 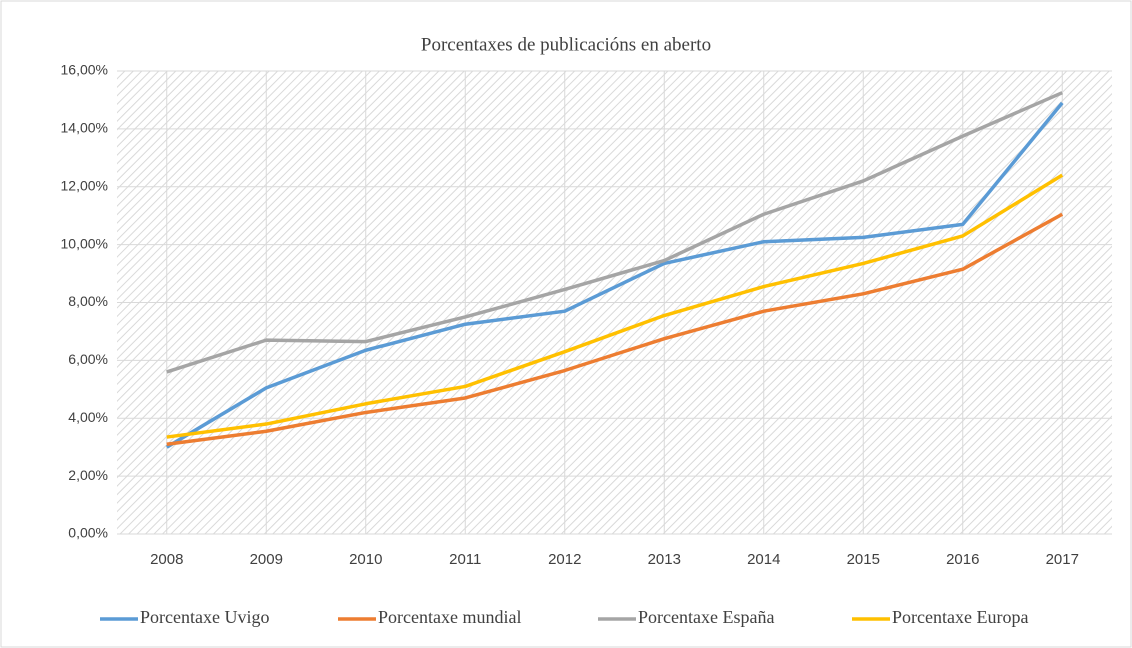 I want to click on x-tick-label: 2012, so click(x=564, y=559).